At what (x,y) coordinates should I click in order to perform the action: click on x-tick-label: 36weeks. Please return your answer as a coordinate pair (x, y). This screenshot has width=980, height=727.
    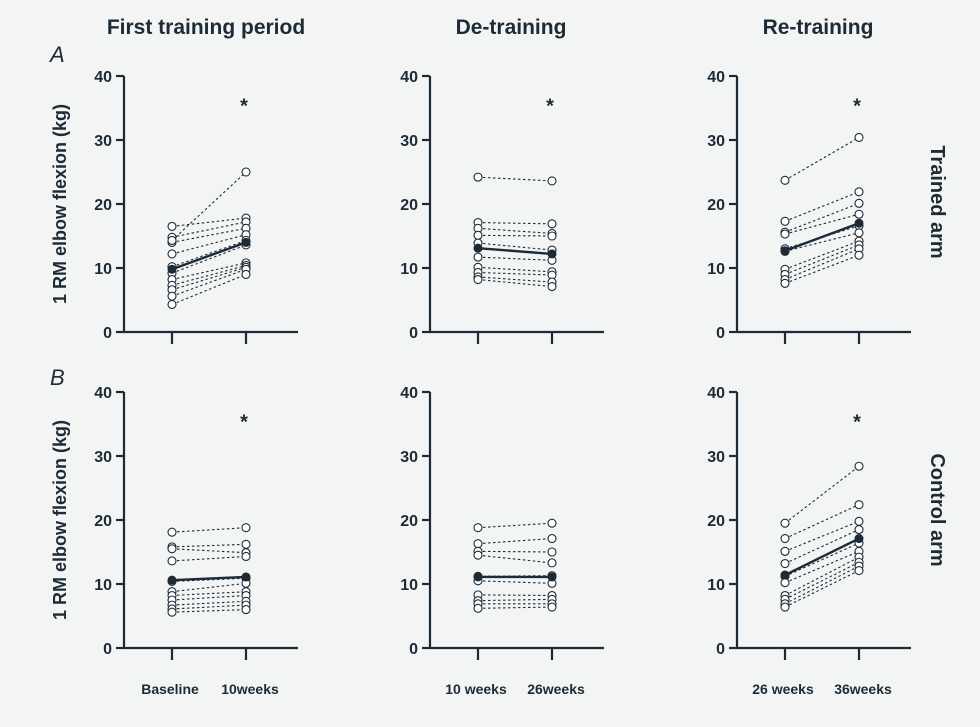
    Looking at the image, I should click on (863, 689).